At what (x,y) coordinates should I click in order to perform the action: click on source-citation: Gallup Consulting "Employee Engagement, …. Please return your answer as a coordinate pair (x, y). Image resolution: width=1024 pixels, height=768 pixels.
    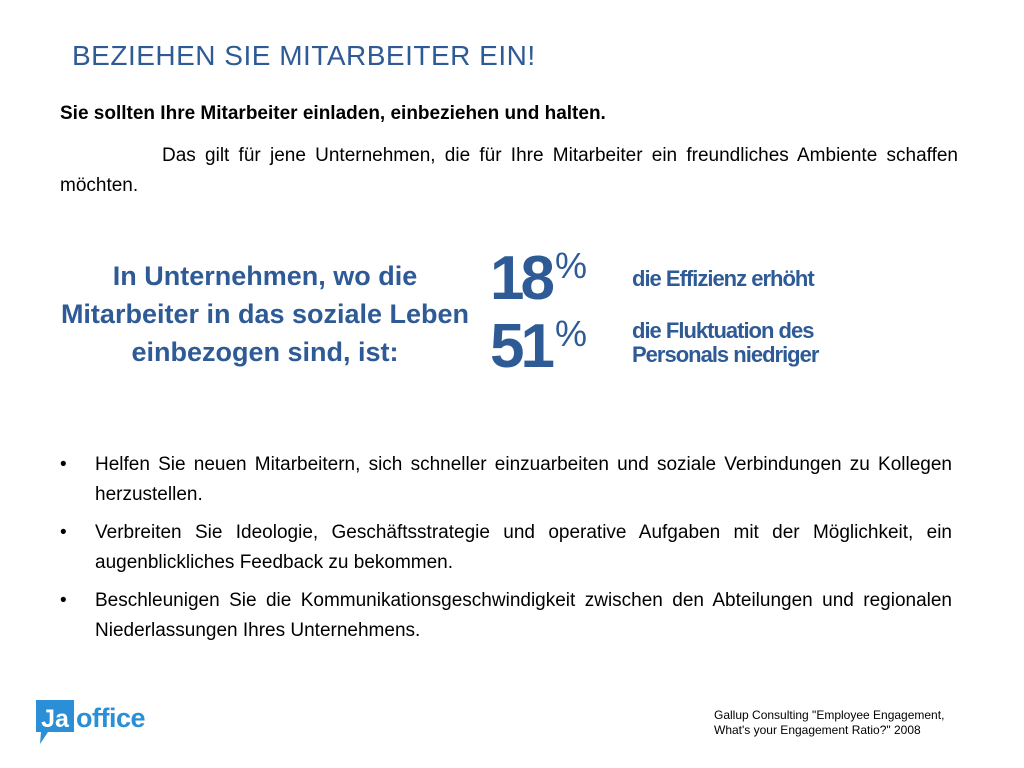
    Looking at the image, I should click on (829, 723).